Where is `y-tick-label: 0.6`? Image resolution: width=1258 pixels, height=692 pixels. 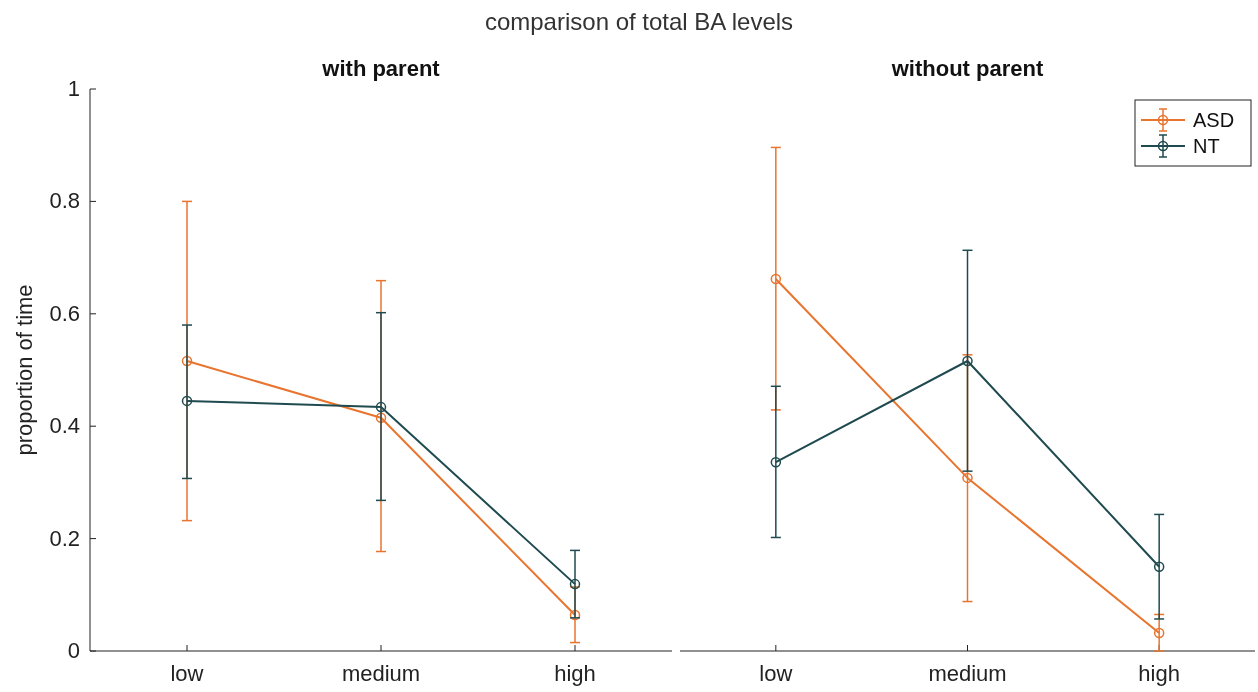
y-tick-label: 0.6 is located at coordinates (64, 313).